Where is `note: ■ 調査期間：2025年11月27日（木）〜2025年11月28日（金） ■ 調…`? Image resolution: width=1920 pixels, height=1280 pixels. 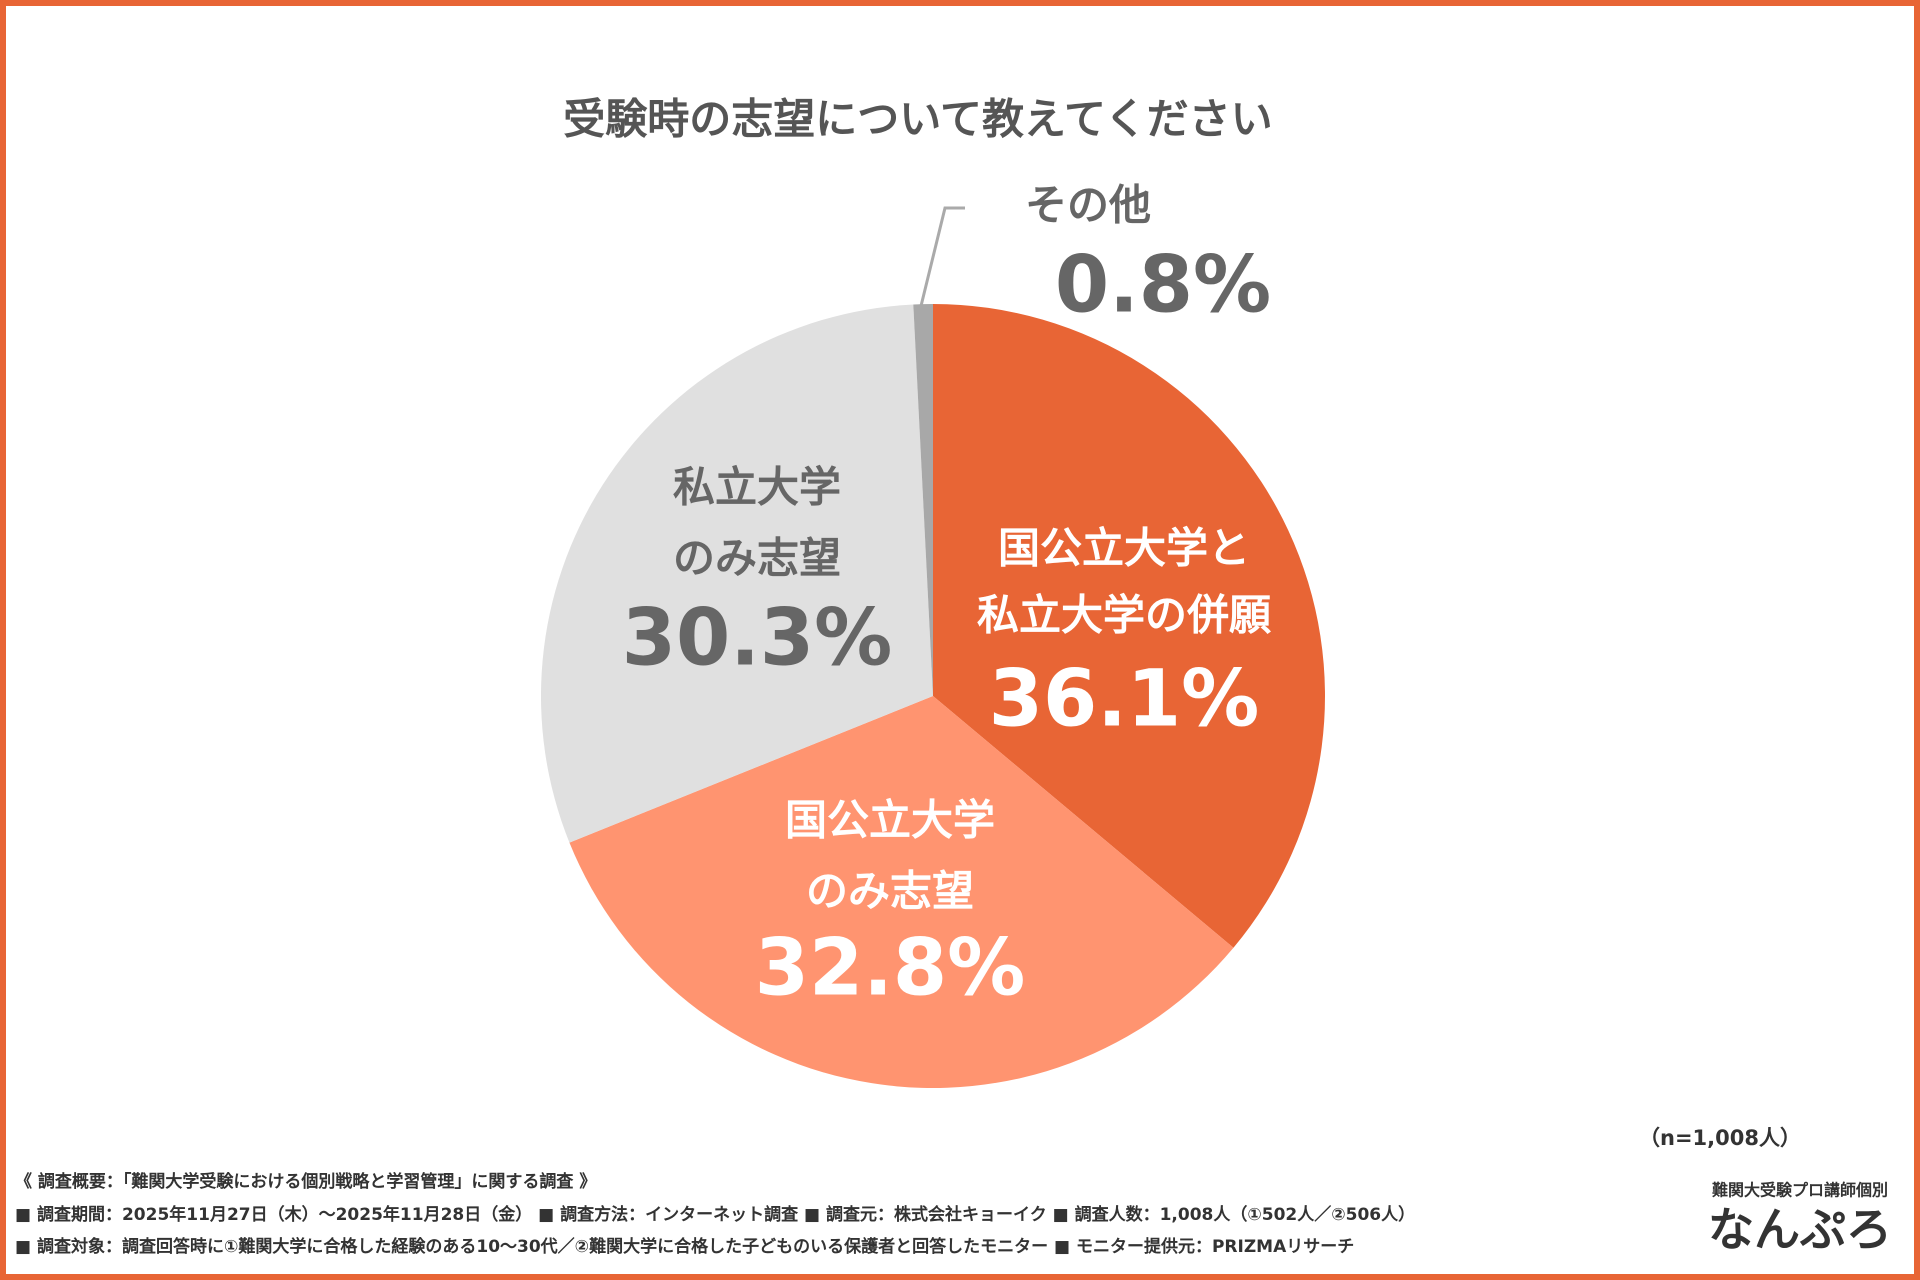 note: ■ 調査期間：2025年11月27日（木）〜2025年11月28日（金） ■ 調… is located at coordinates (715, 1214).